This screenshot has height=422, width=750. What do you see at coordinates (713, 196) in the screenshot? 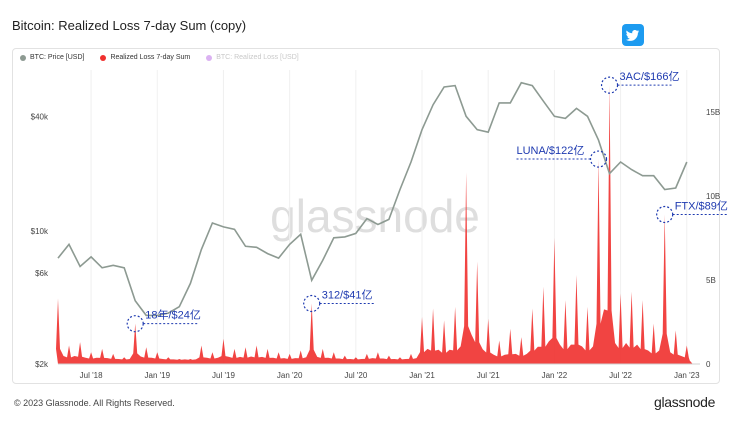
I see `y-right-tick-label: 10B` at bounding box center [713, 196].